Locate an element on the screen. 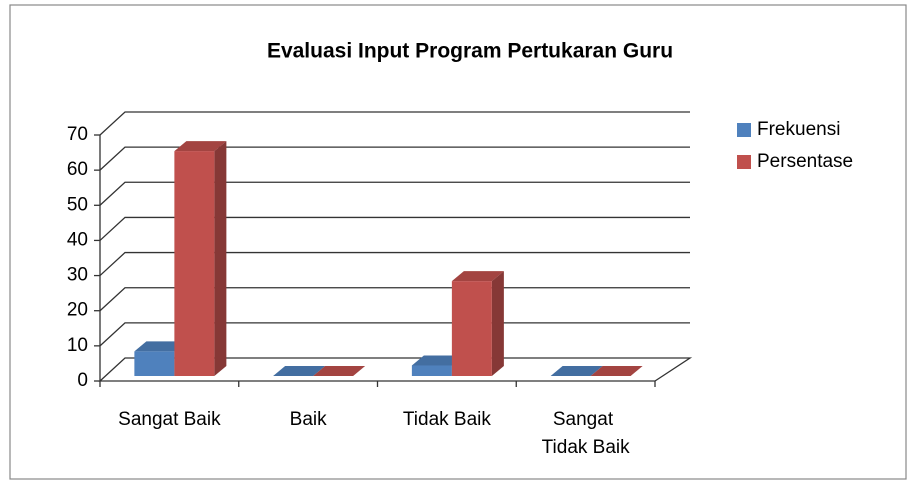  x-tick-label: Baik is located at coordinates (308, 419).